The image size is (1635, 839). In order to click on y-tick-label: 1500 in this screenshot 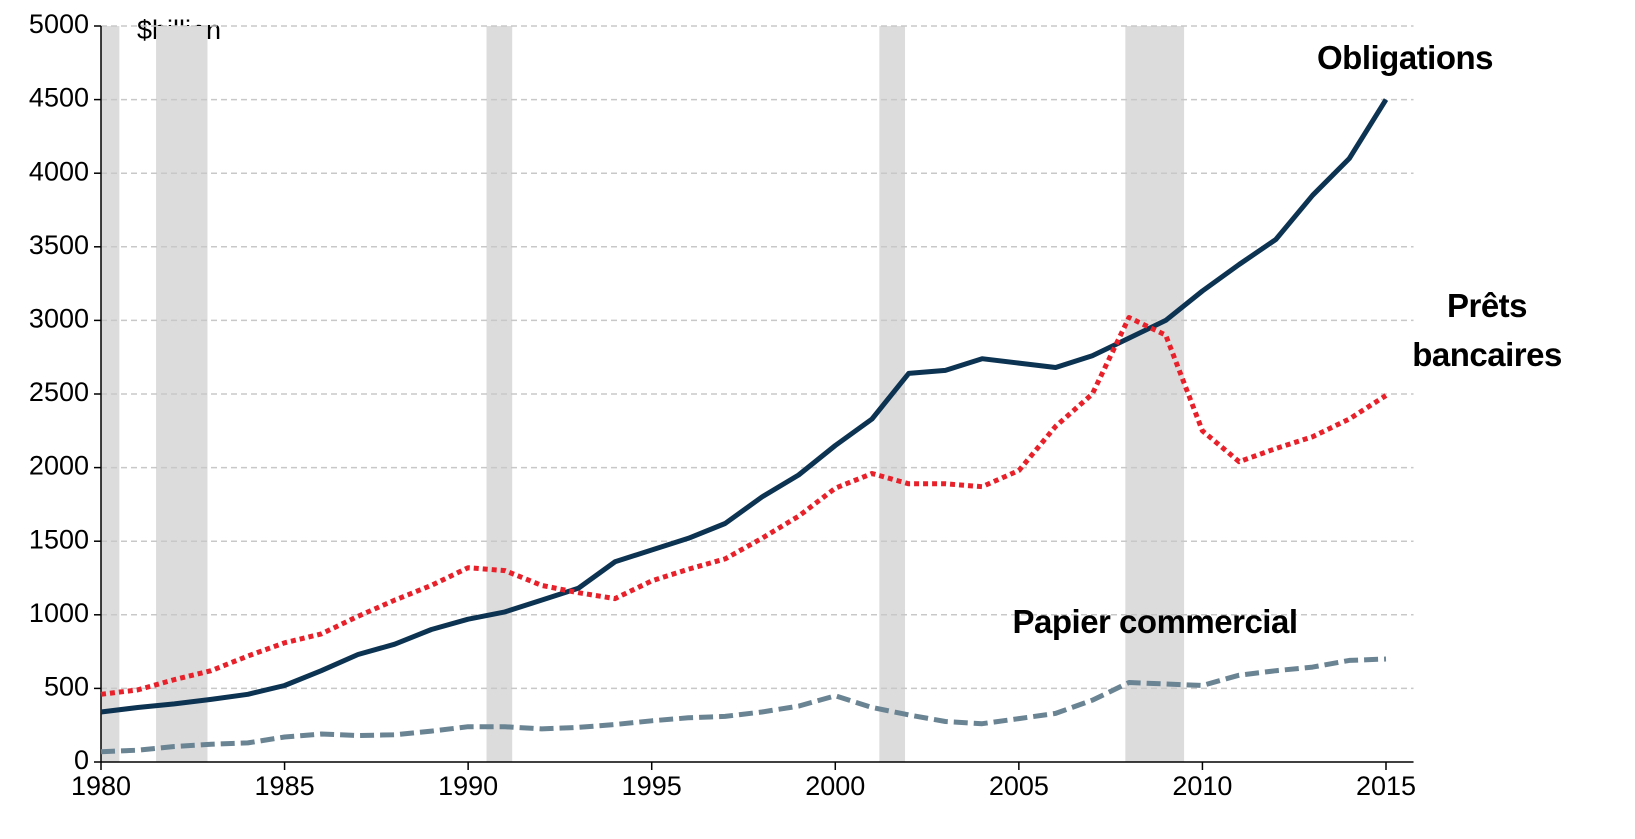, I will do `click(59, 539)`.